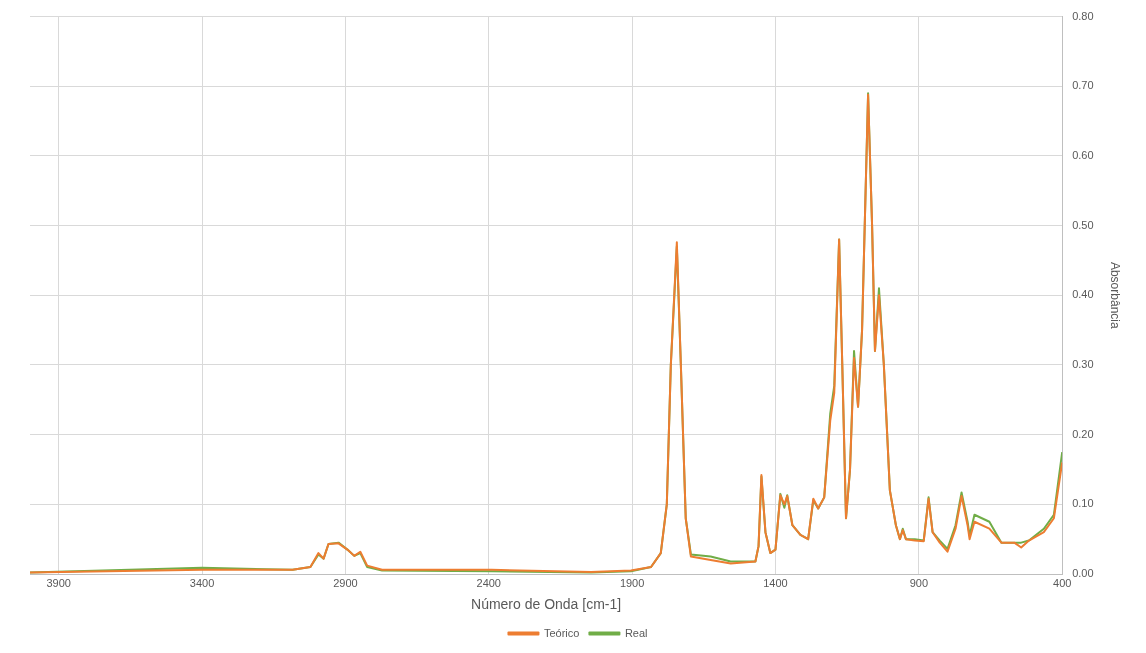 The height and width of the screenshot is (653, 1146). Describe the element at coordinates (1083, 85) in the screenshot. I see `y-tick-label: 0.70` at that location.